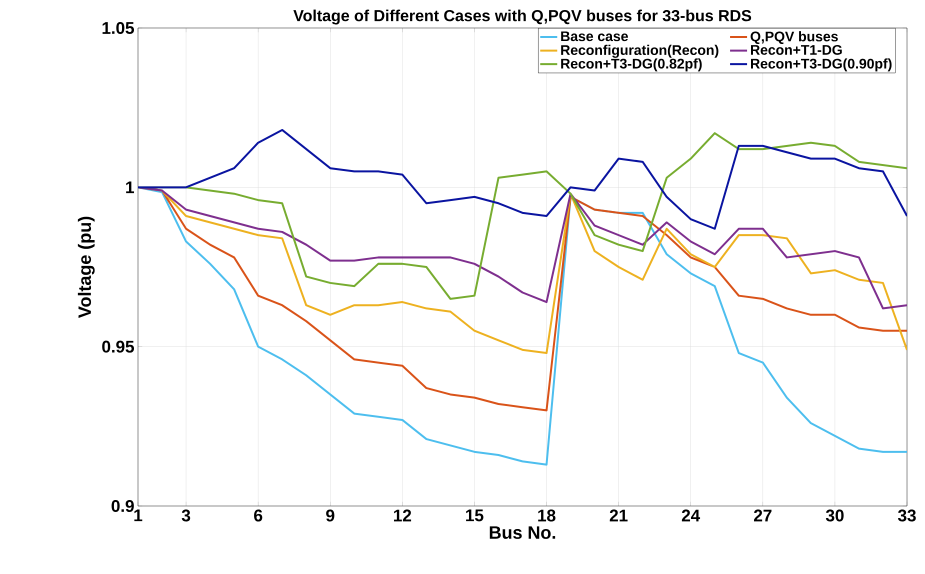 Image resolution: width=925 pixels, height=574 pixels. Describe the element at coordinates (330, 516) in the screenshot. I see `x-tick-label: 9` at that location.